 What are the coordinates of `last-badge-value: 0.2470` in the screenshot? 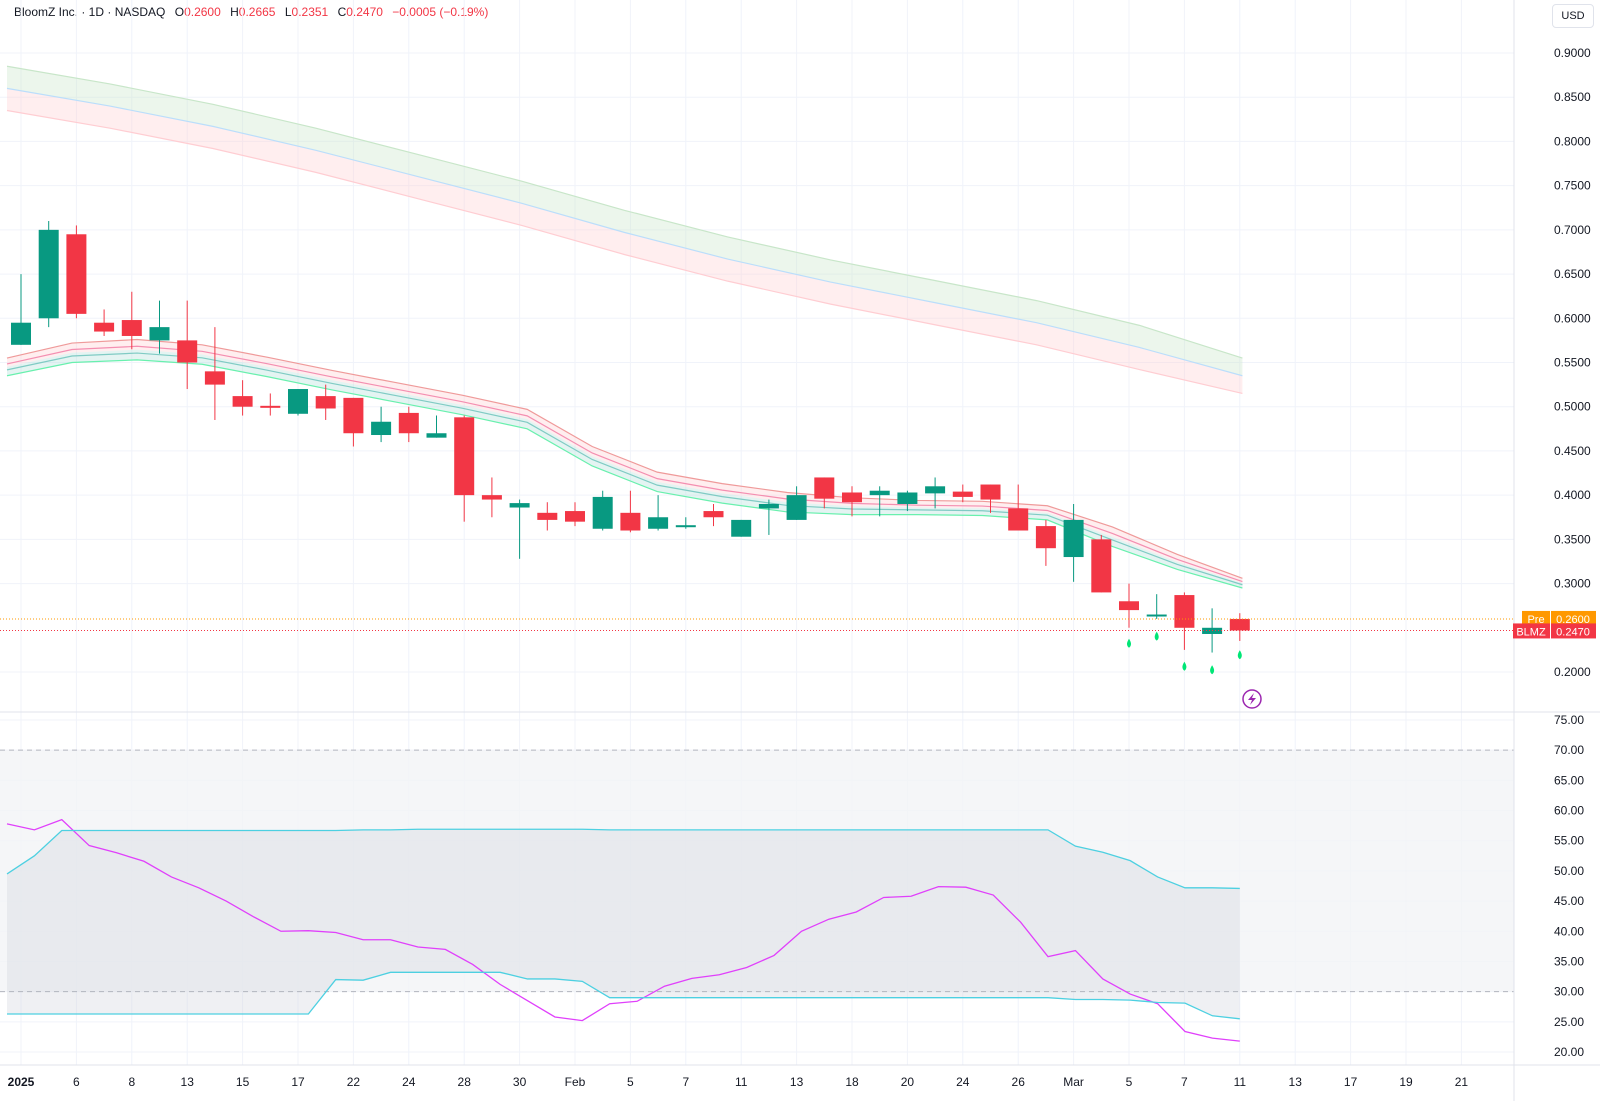 It's located at (1573, 632).